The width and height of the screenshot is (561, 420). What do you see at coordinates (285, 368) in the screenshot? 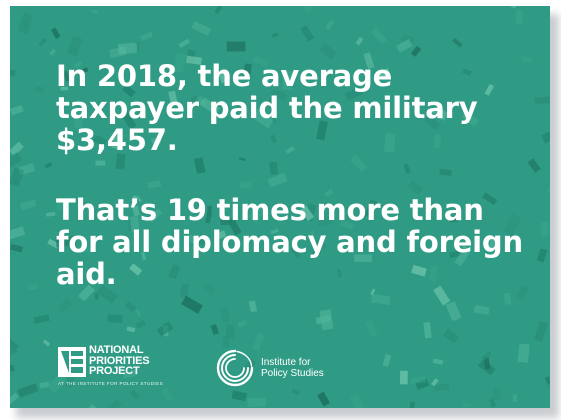
I see `institute-for-policy-studies-logo: Institute for Policy Studies` at bounding box center [285, 368].